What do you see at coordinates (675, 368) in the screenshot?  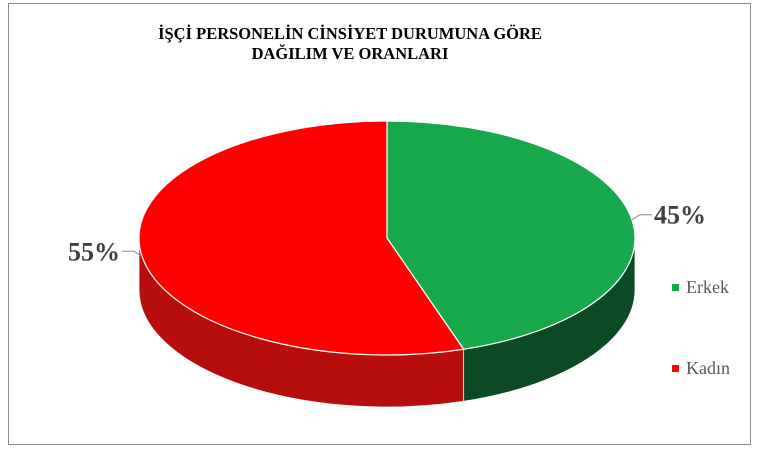 I see `legend-swatch-kadin` at bounding box center [675, 368].